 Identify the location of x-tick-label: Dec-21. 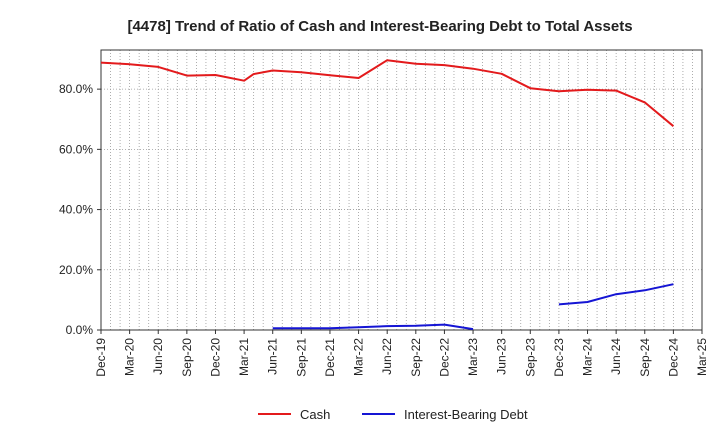
(330, 357).